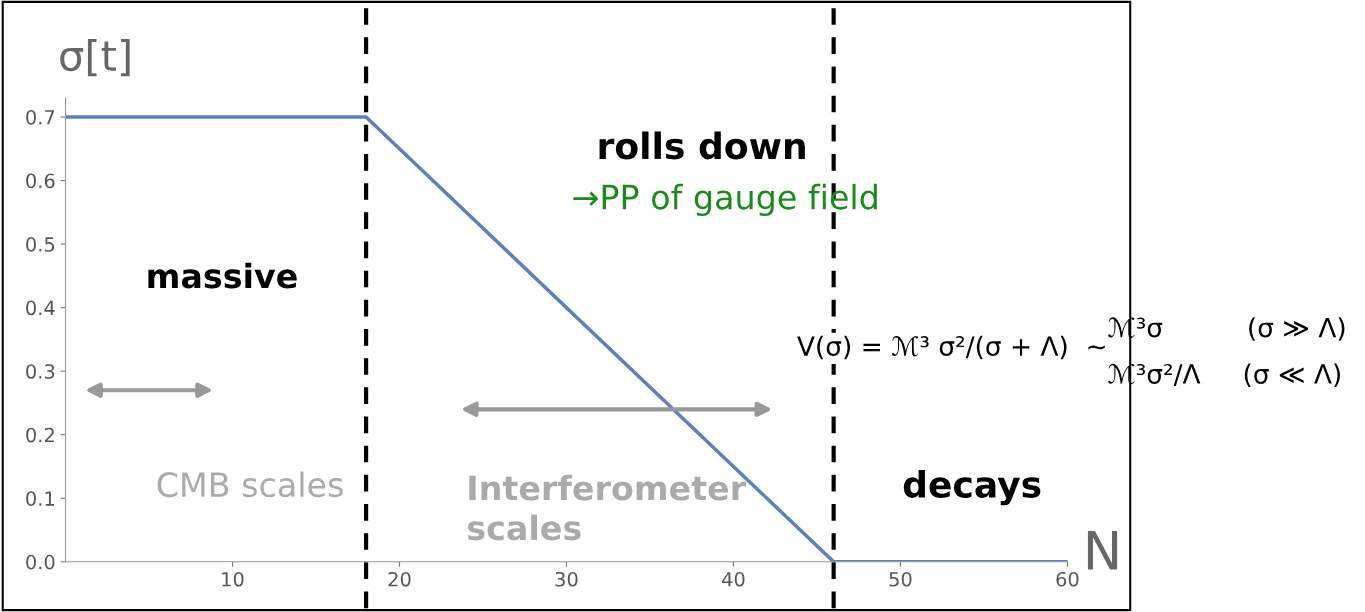  I want to click on x-tick-label: 30, so click(566, 579).